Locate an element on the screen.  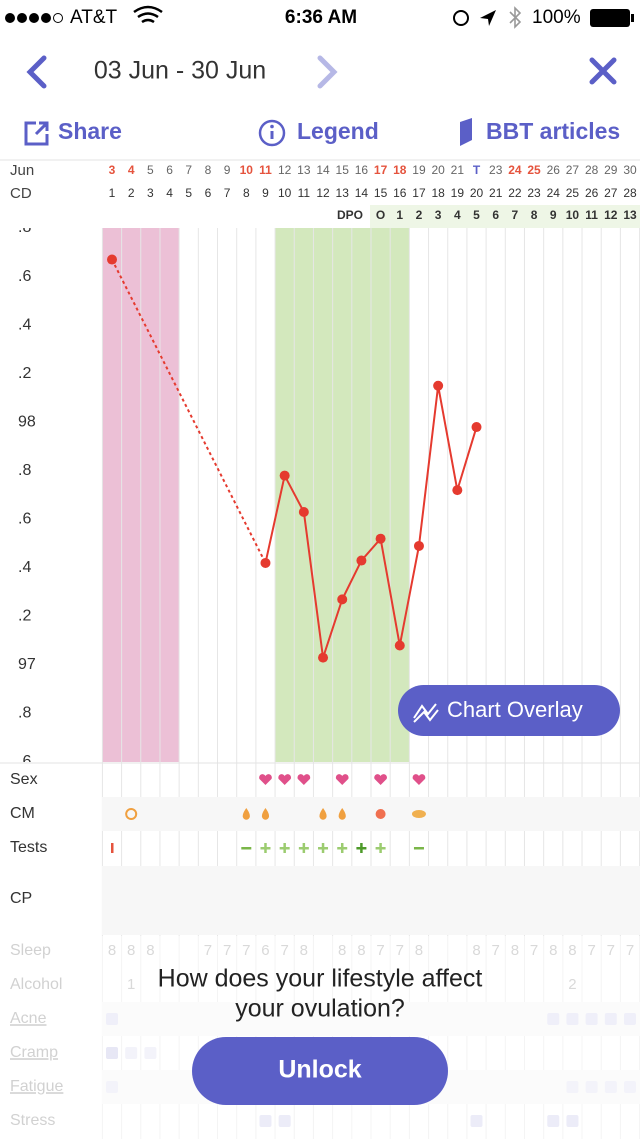
dpo-day: 9 is located at coordinates (553, 215).